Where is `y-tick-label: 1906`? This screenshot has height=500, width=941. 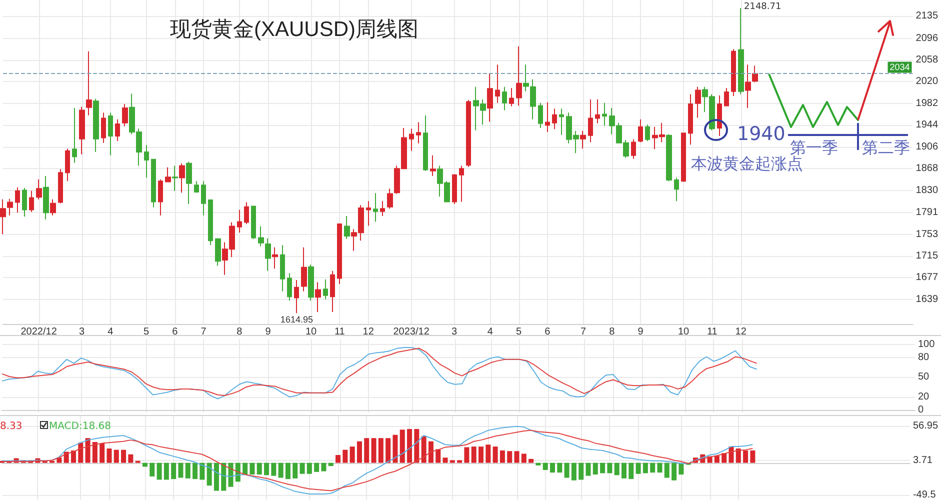 y-tick-label: 1906 is located at coordinates (927, 146).